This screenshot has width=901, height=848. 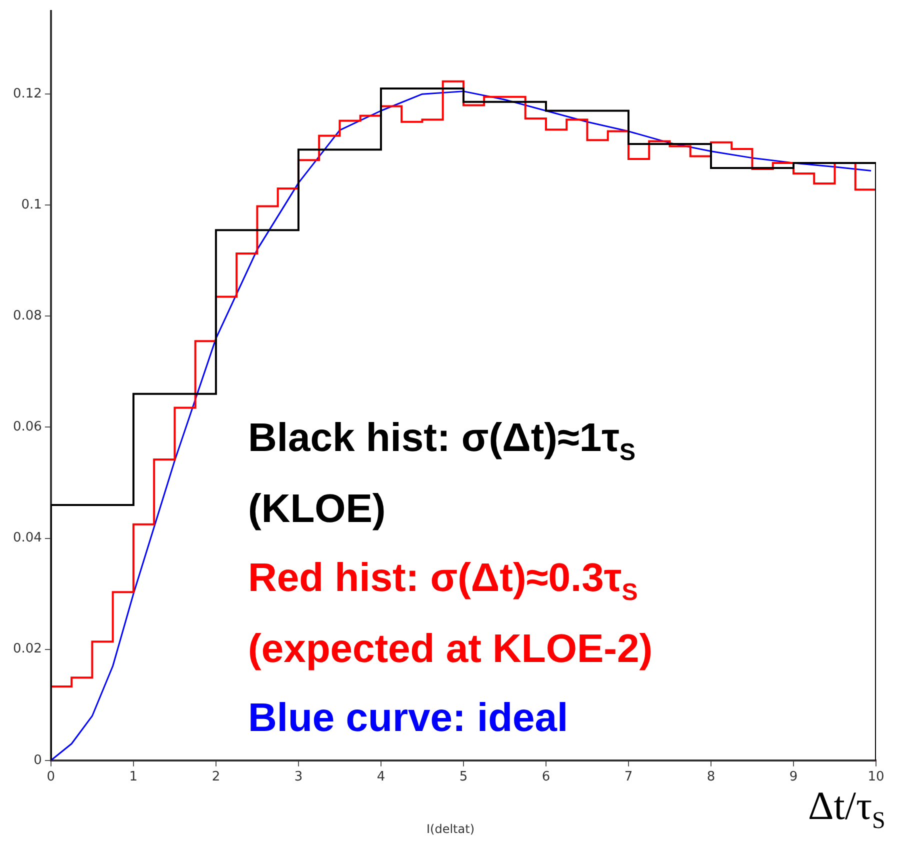 What do you see at coordinates (38, 760) in the screenshot?
I see `y-tick-label: 0` at bounding box center [38, 760].